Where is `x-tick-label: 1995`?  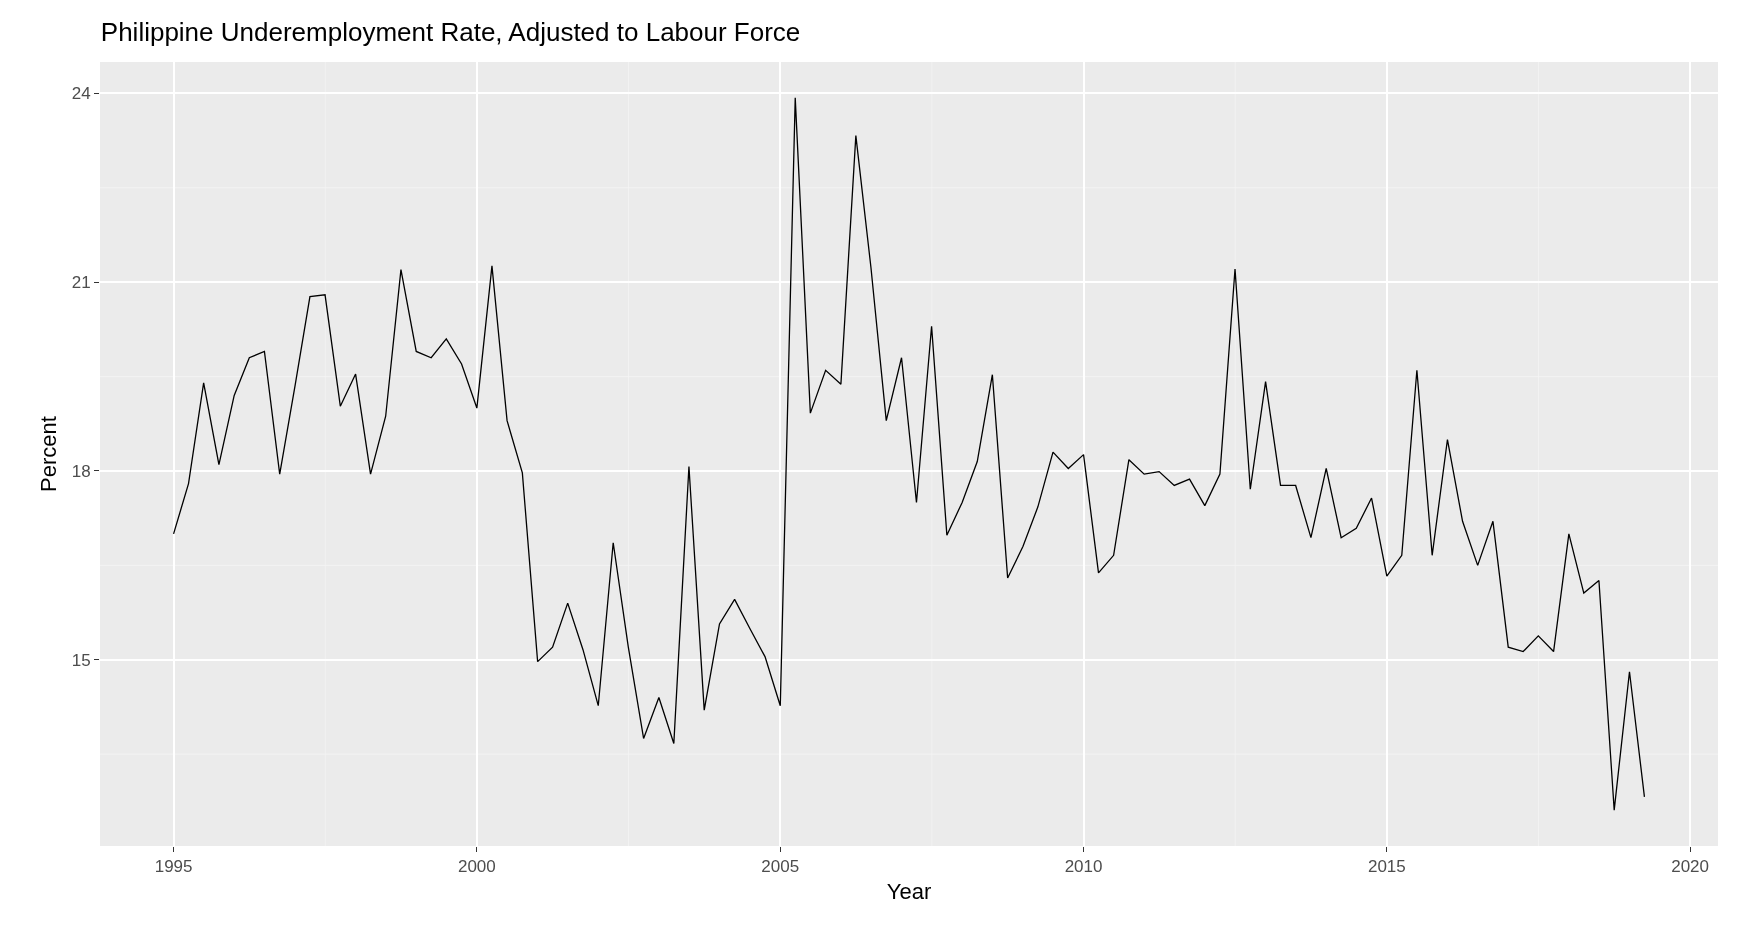 x-tick-label: 1995 is located at coordinates (173, 867).